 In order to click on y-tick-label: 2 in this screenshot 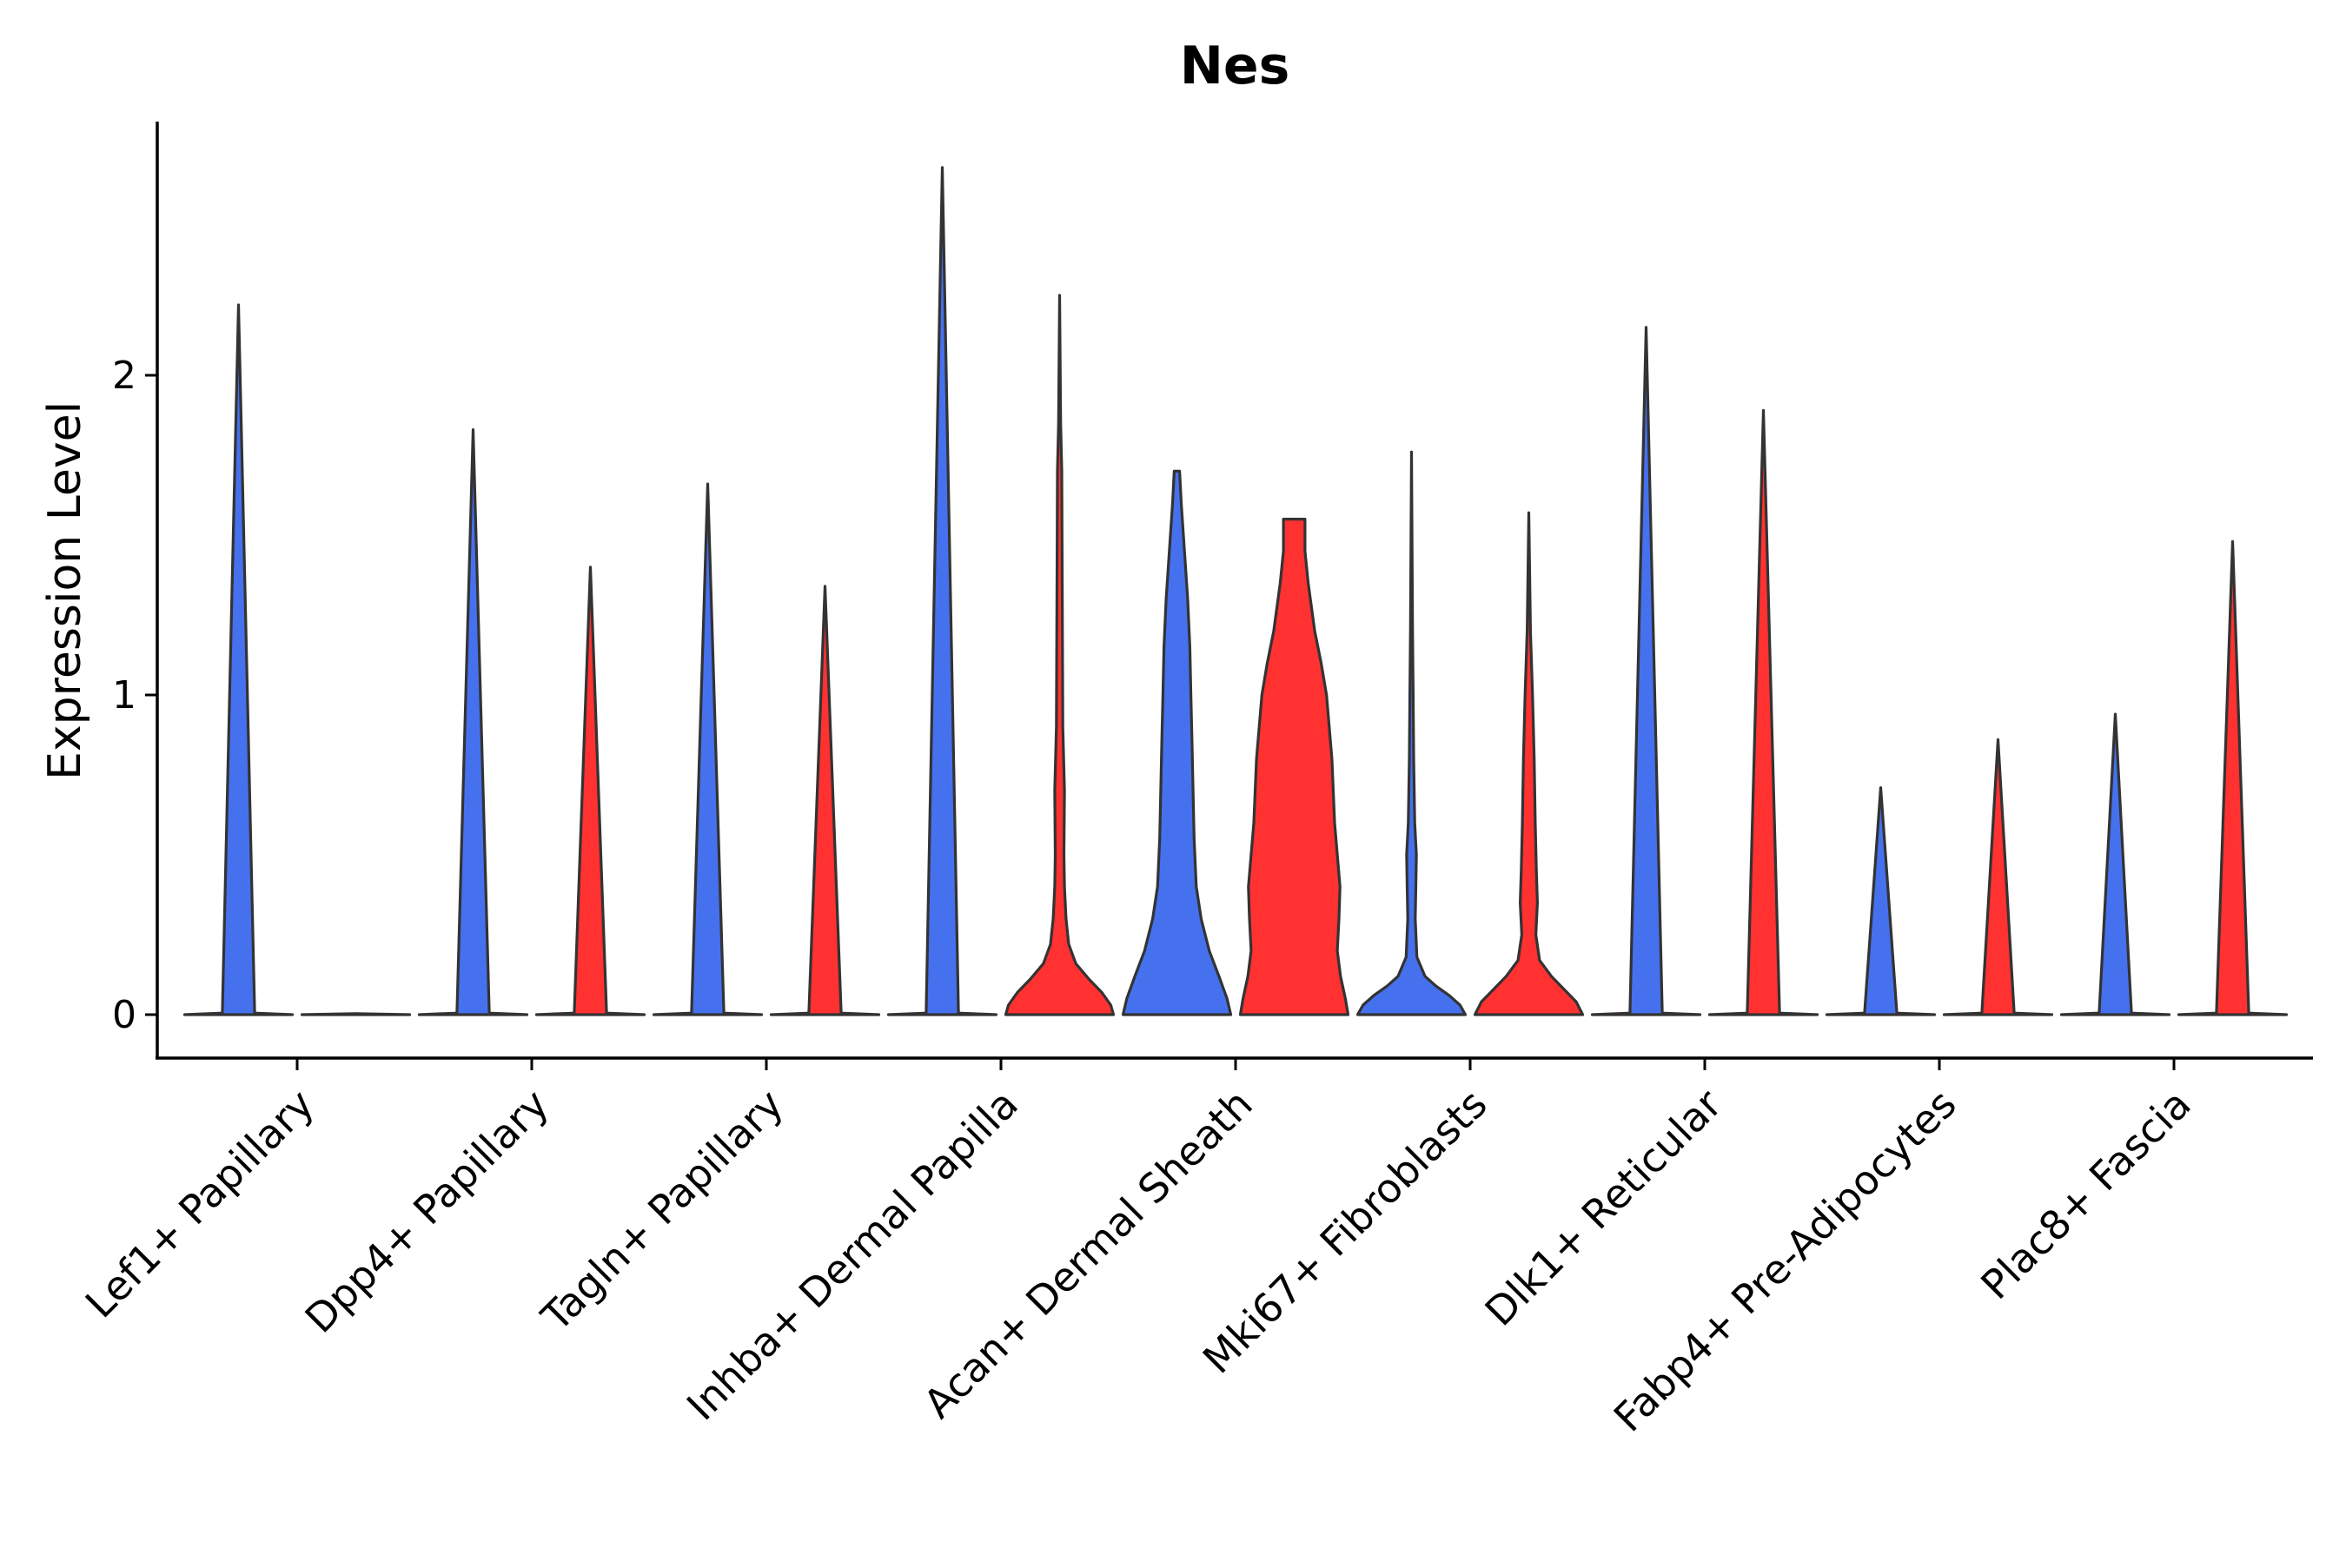, I will do `click(124, 376)`.